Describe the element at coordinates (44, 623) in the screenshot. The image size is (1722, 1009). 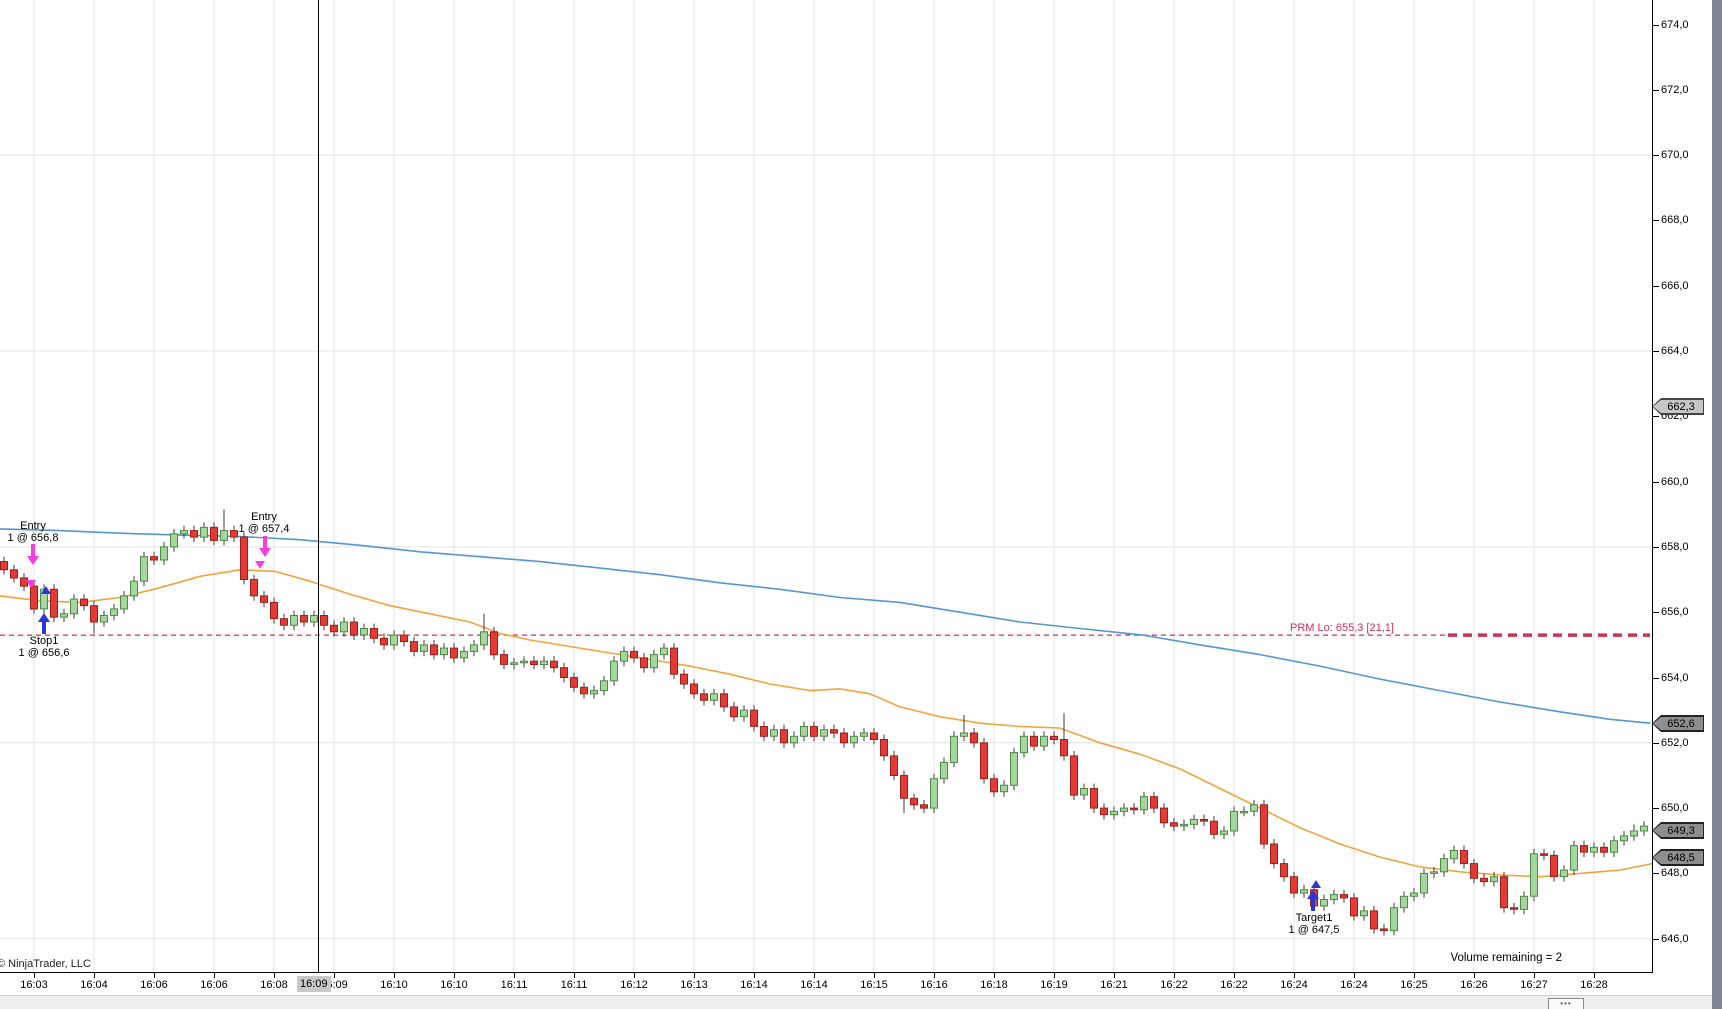
I see `stop-1-arrow-icon` at that location.